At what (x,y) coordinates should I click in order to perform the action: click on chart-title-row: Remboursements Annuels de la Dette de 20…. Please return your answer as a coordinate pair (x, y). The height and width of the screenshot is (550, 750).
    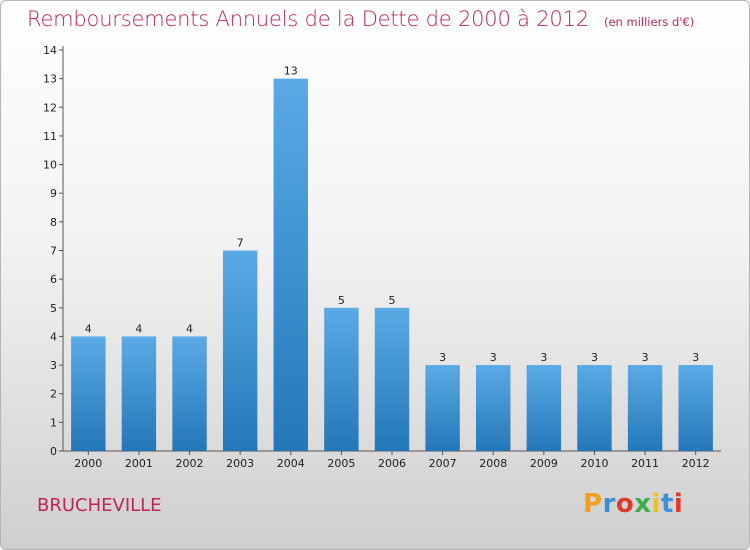
    Looking at the image, I should click on (360, 19).